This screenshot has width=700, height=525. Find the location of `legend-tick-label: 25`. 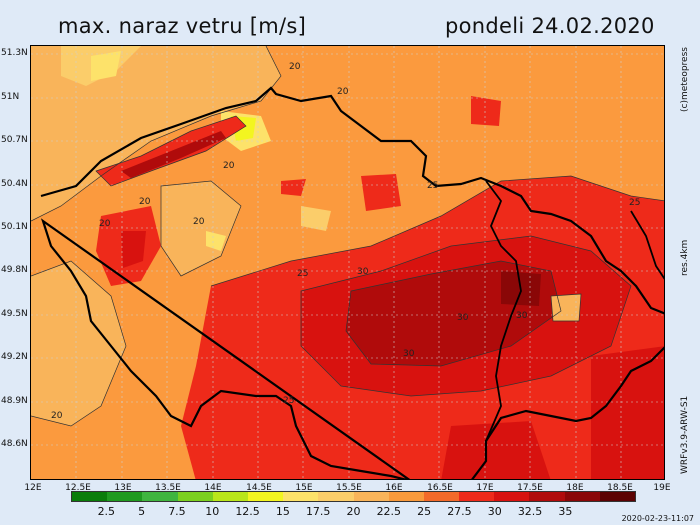

legend-tick-label: 25 is located at coordinates (424, 511).